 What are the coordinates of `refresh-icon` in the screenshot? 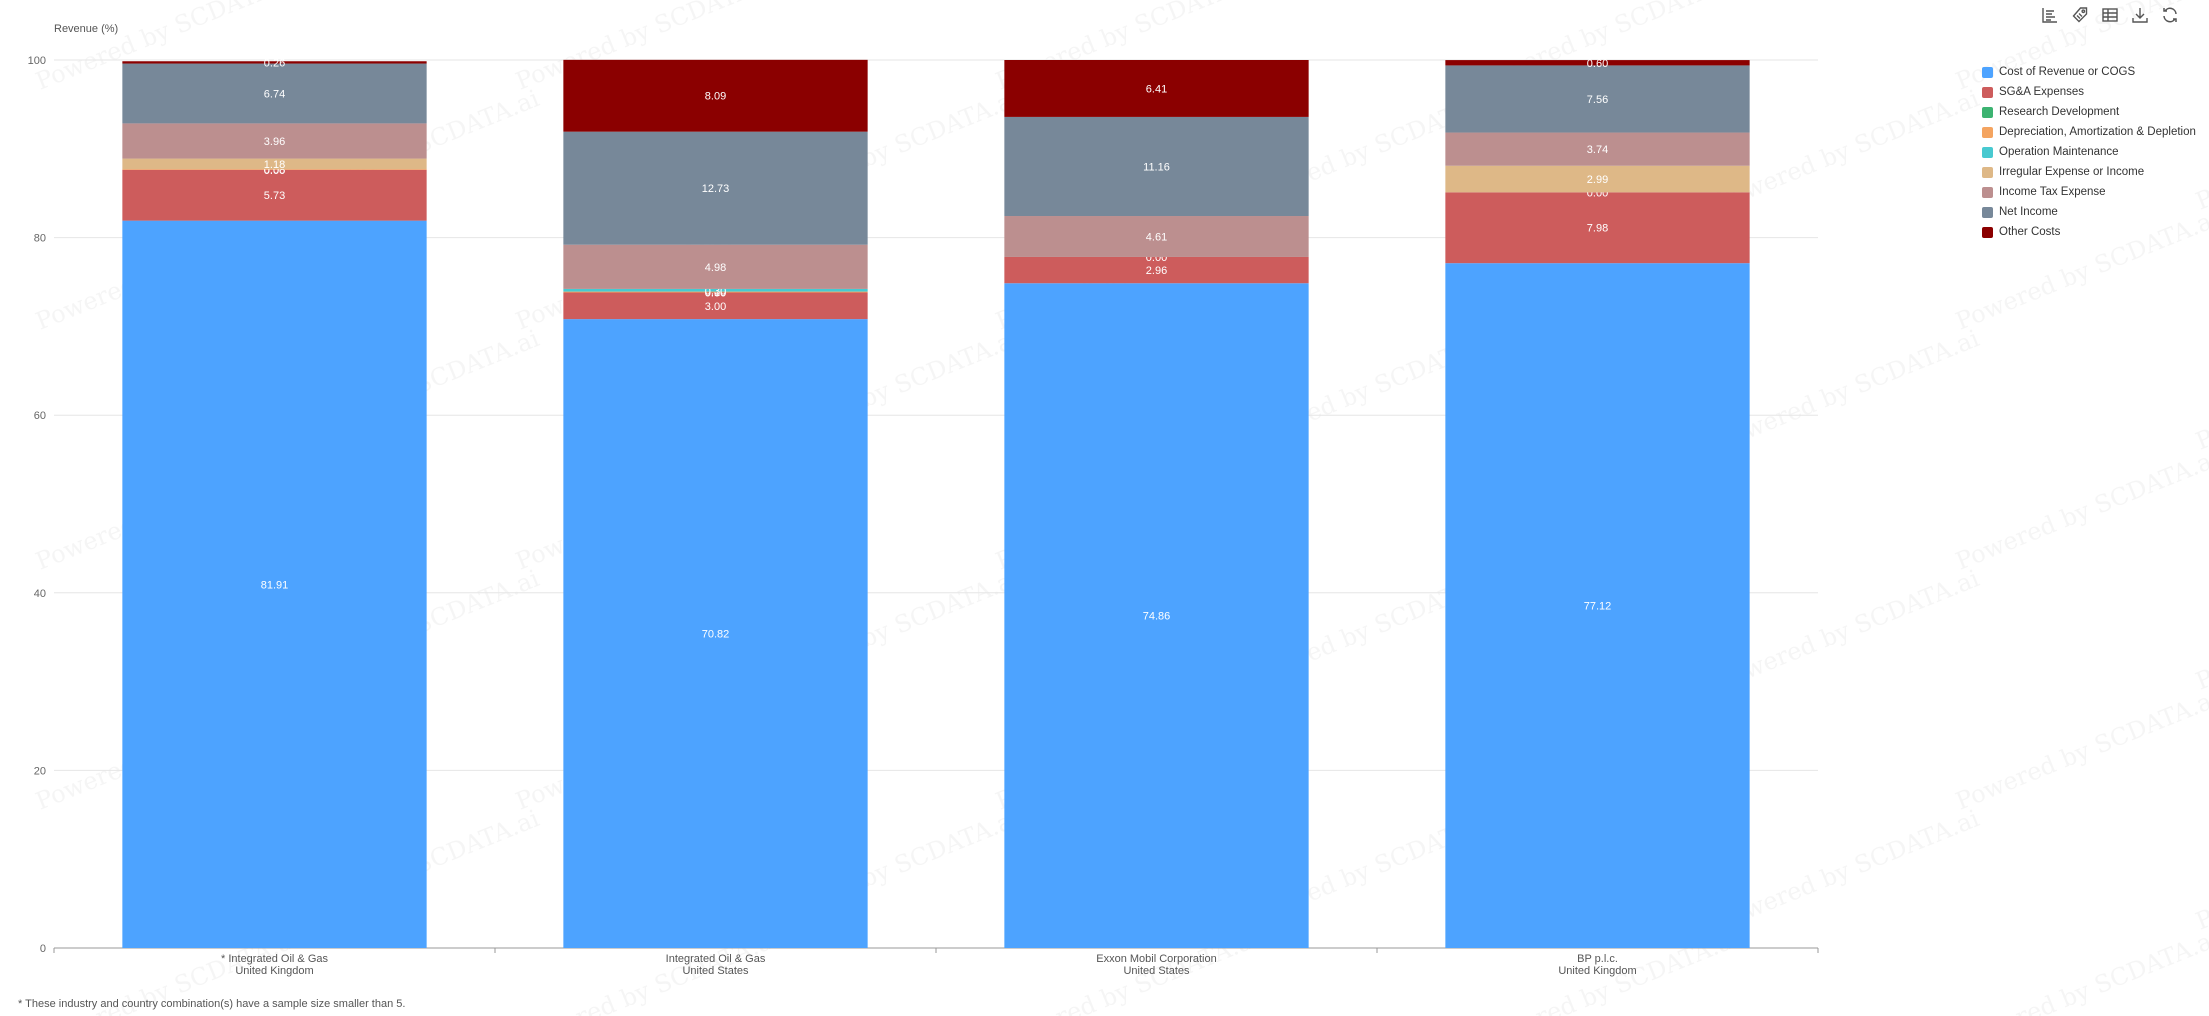 It's located at (2170, 15).